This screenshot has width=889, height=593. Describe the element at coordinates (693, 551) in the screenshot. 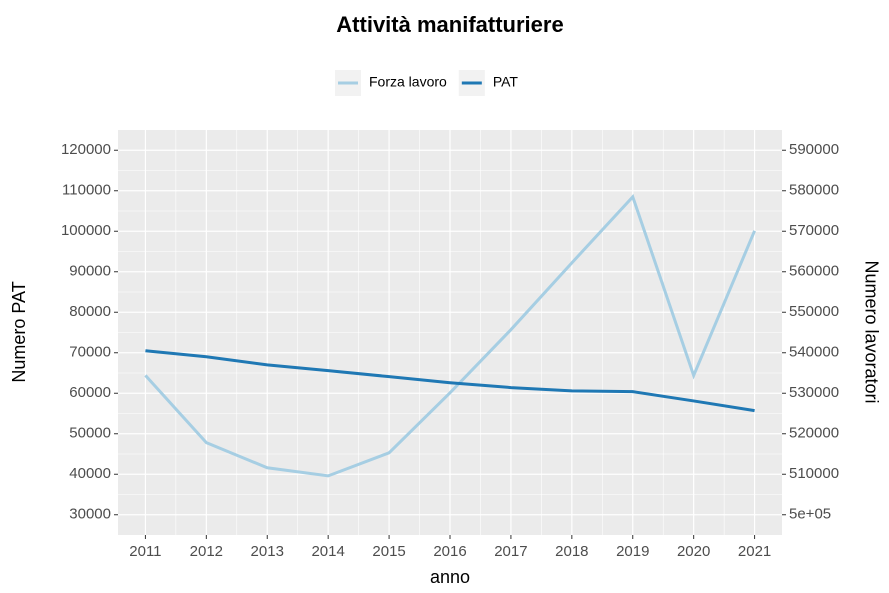

I see `x-tick-label: 2020` at that location.